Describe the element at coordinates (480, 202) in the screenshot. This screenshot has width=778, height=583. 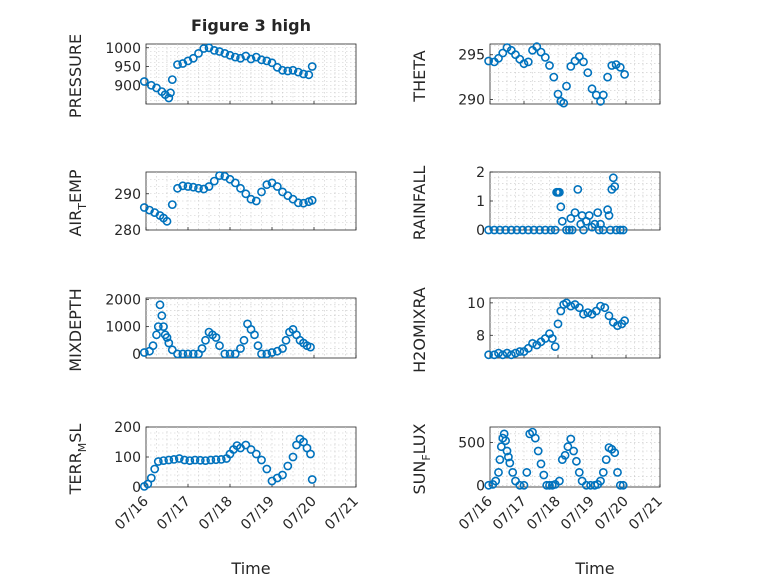
I see `y-tick-label: 1` at that location.